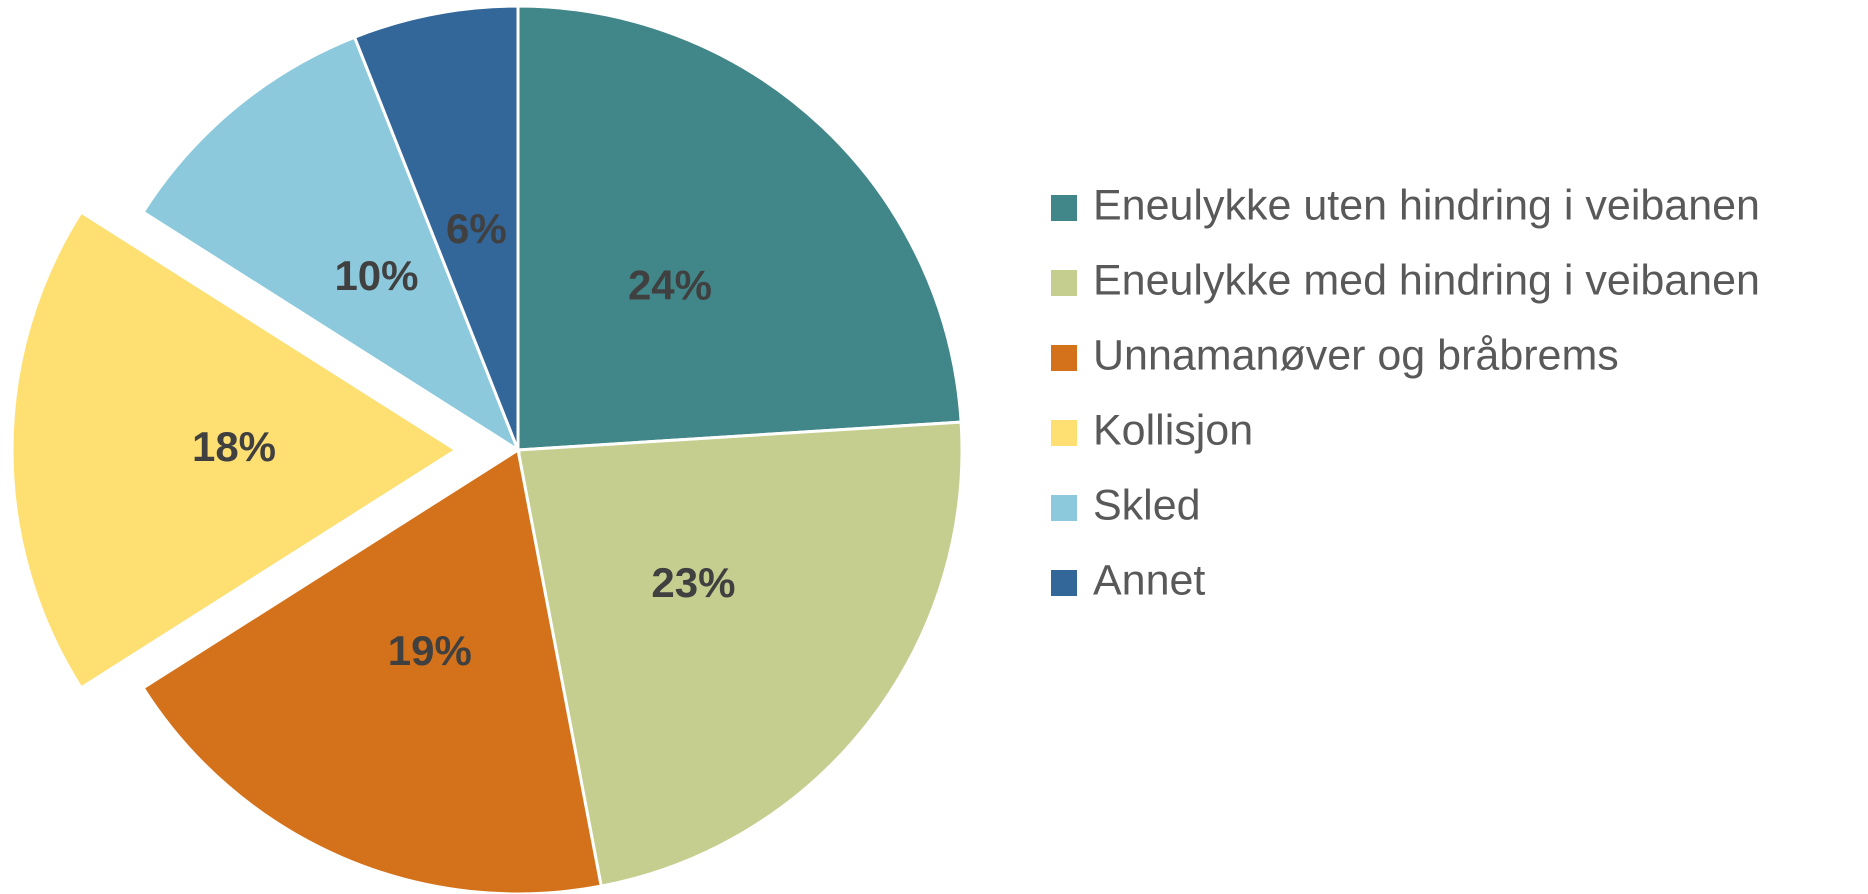  I want to click on legend-label: Skled, so click(1147, 505).